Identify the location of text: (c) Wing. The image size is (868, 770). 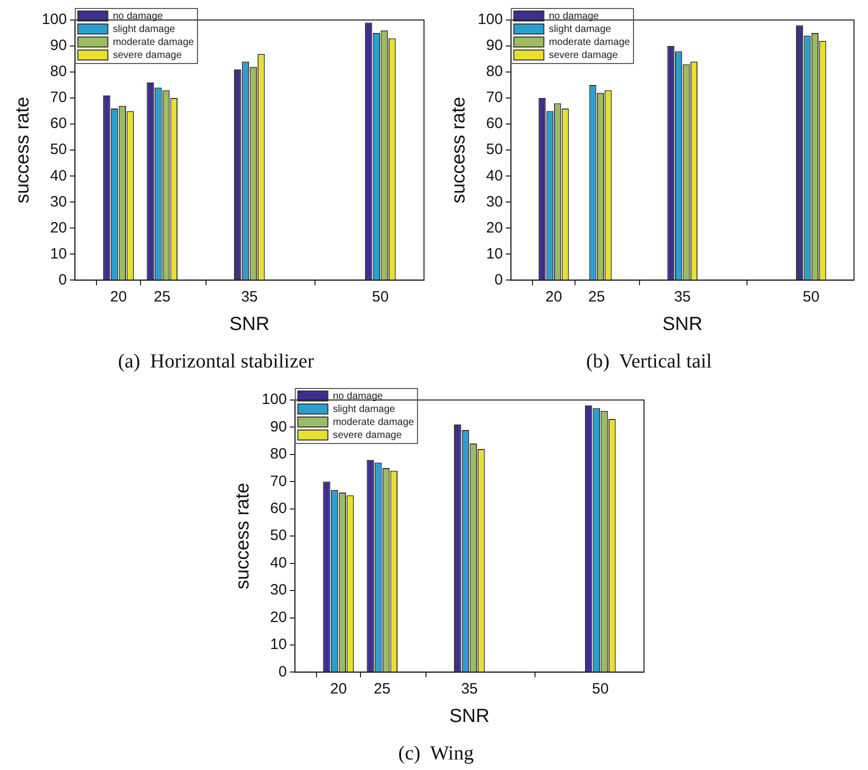
(436, 753).